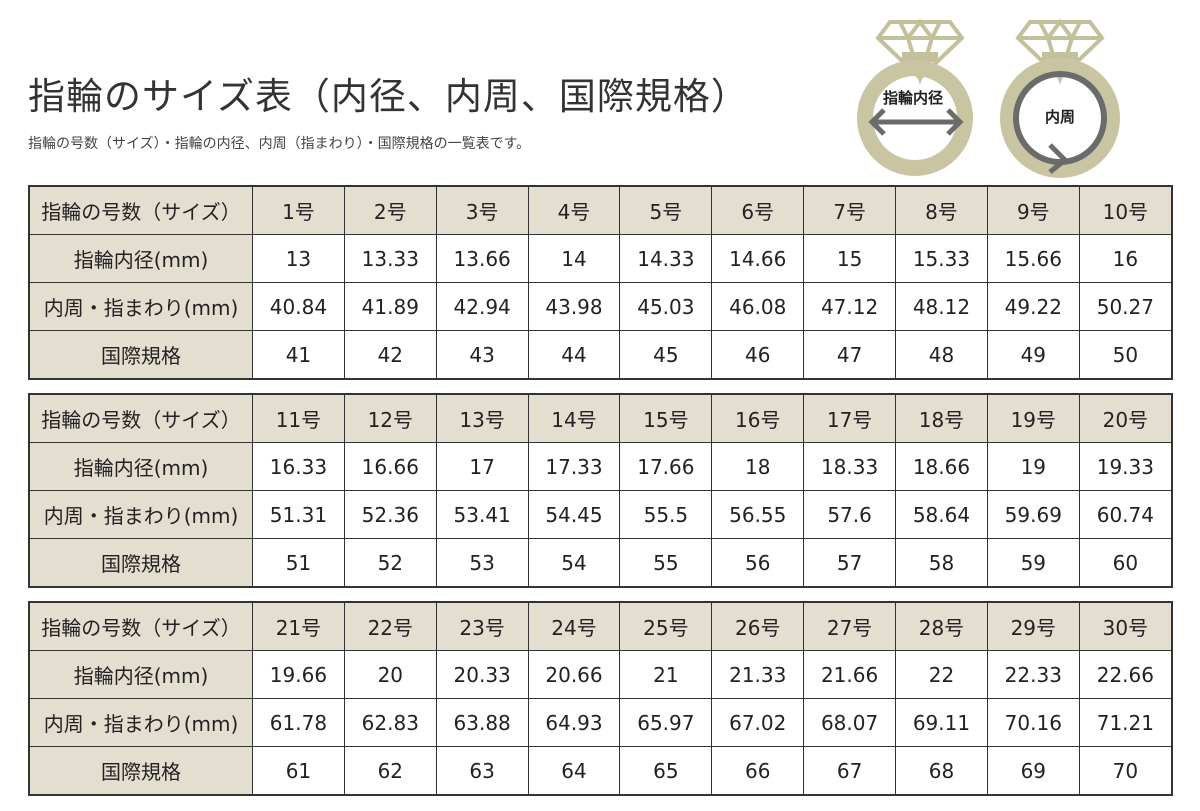 Image resolution: width=1200 pixels, height=811 pixels. Describe the element at coordinates (1033, 210) in the screenshot. I see `table-cell-sizes: 9号` at that location.